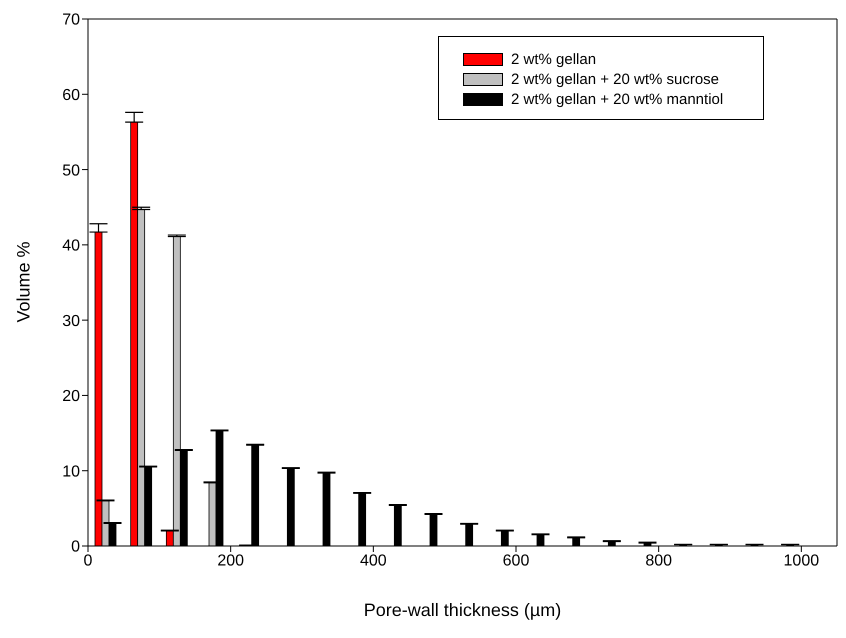  Describe the element at coordinates (516, 561) in the screenshot. I see `x-tick-label: 600` at that location.